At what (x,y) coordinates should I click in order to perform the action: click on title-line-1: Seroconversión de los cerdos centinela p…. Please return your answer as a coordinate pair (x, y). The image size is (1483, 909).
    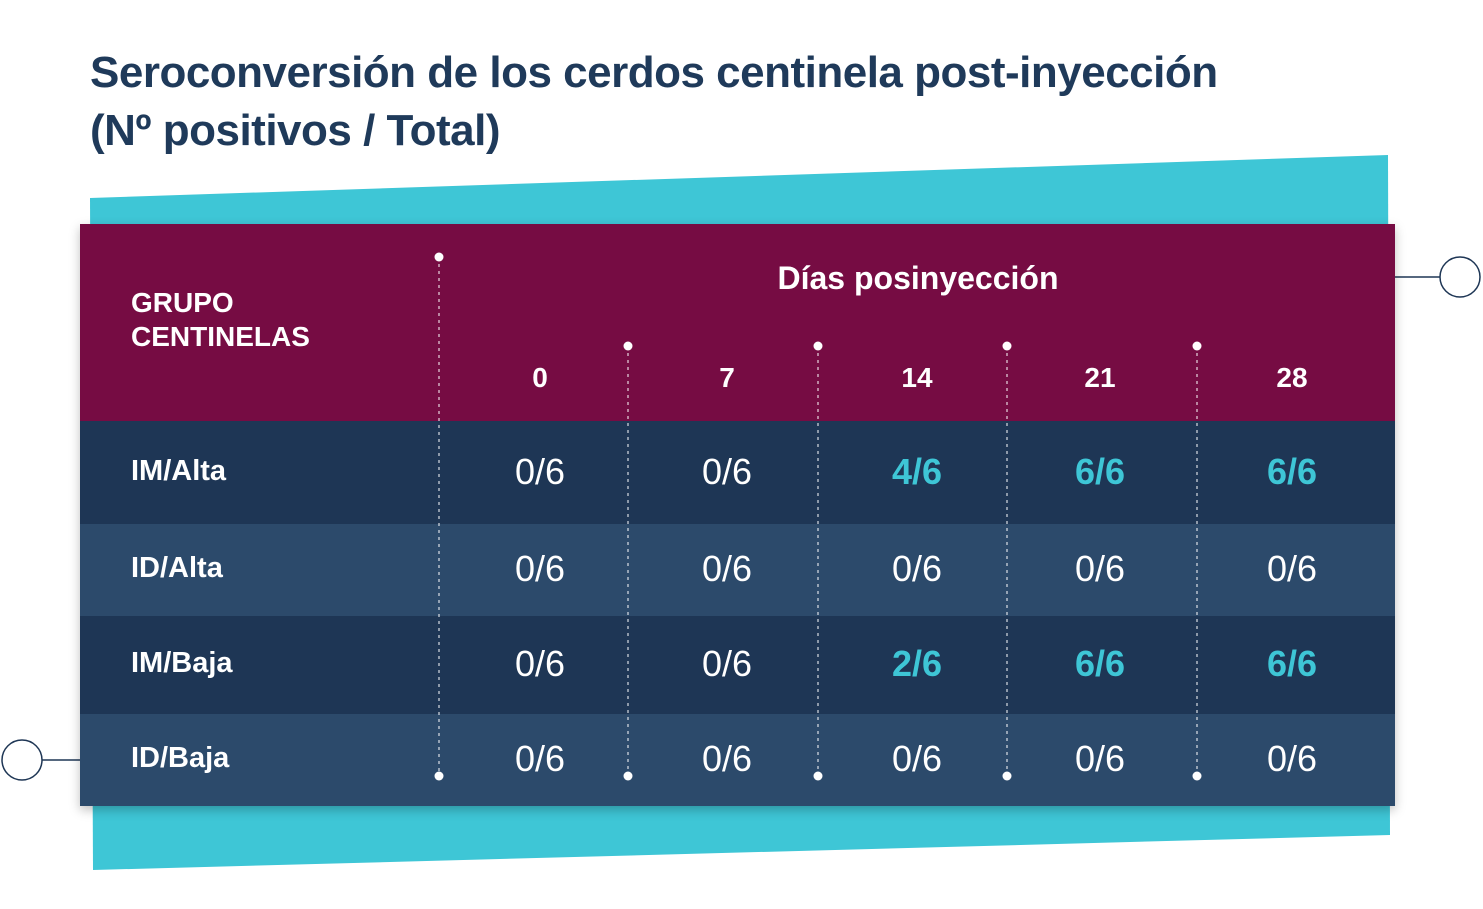
    Looking at the image, I should click on (654, 72).